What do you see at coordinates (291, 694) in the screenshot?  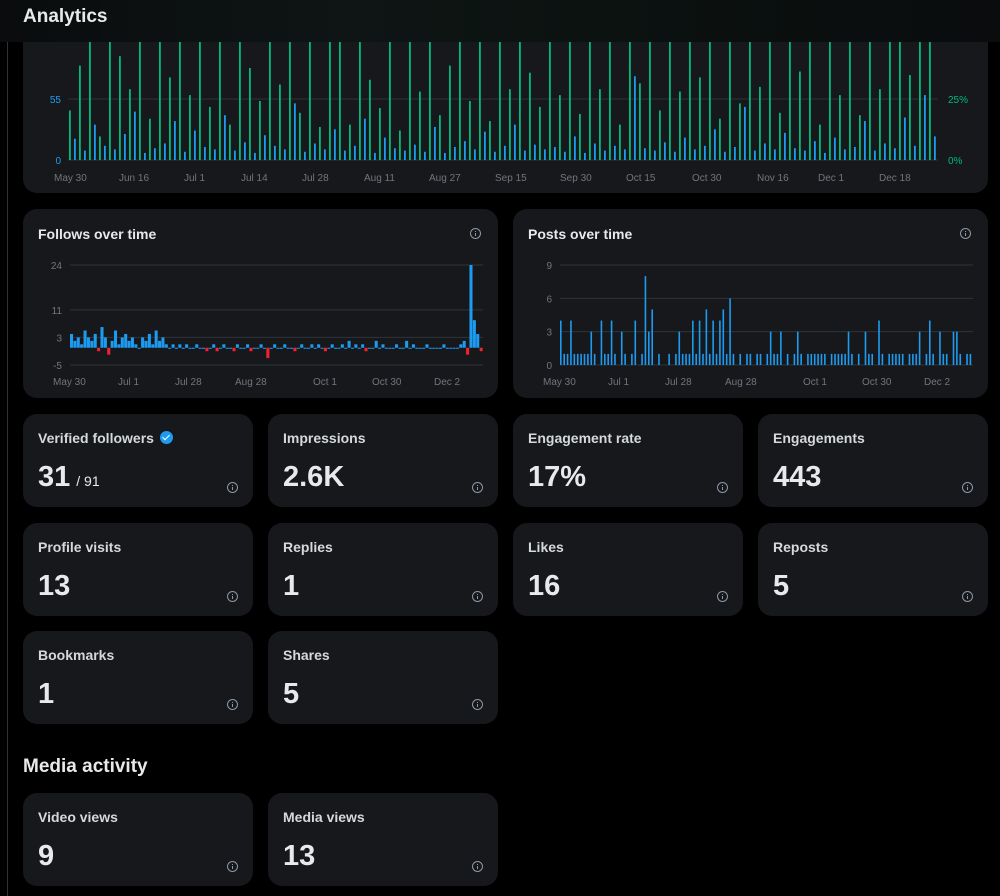 I see `metric-value: 5` at bounding box center [291, 694].